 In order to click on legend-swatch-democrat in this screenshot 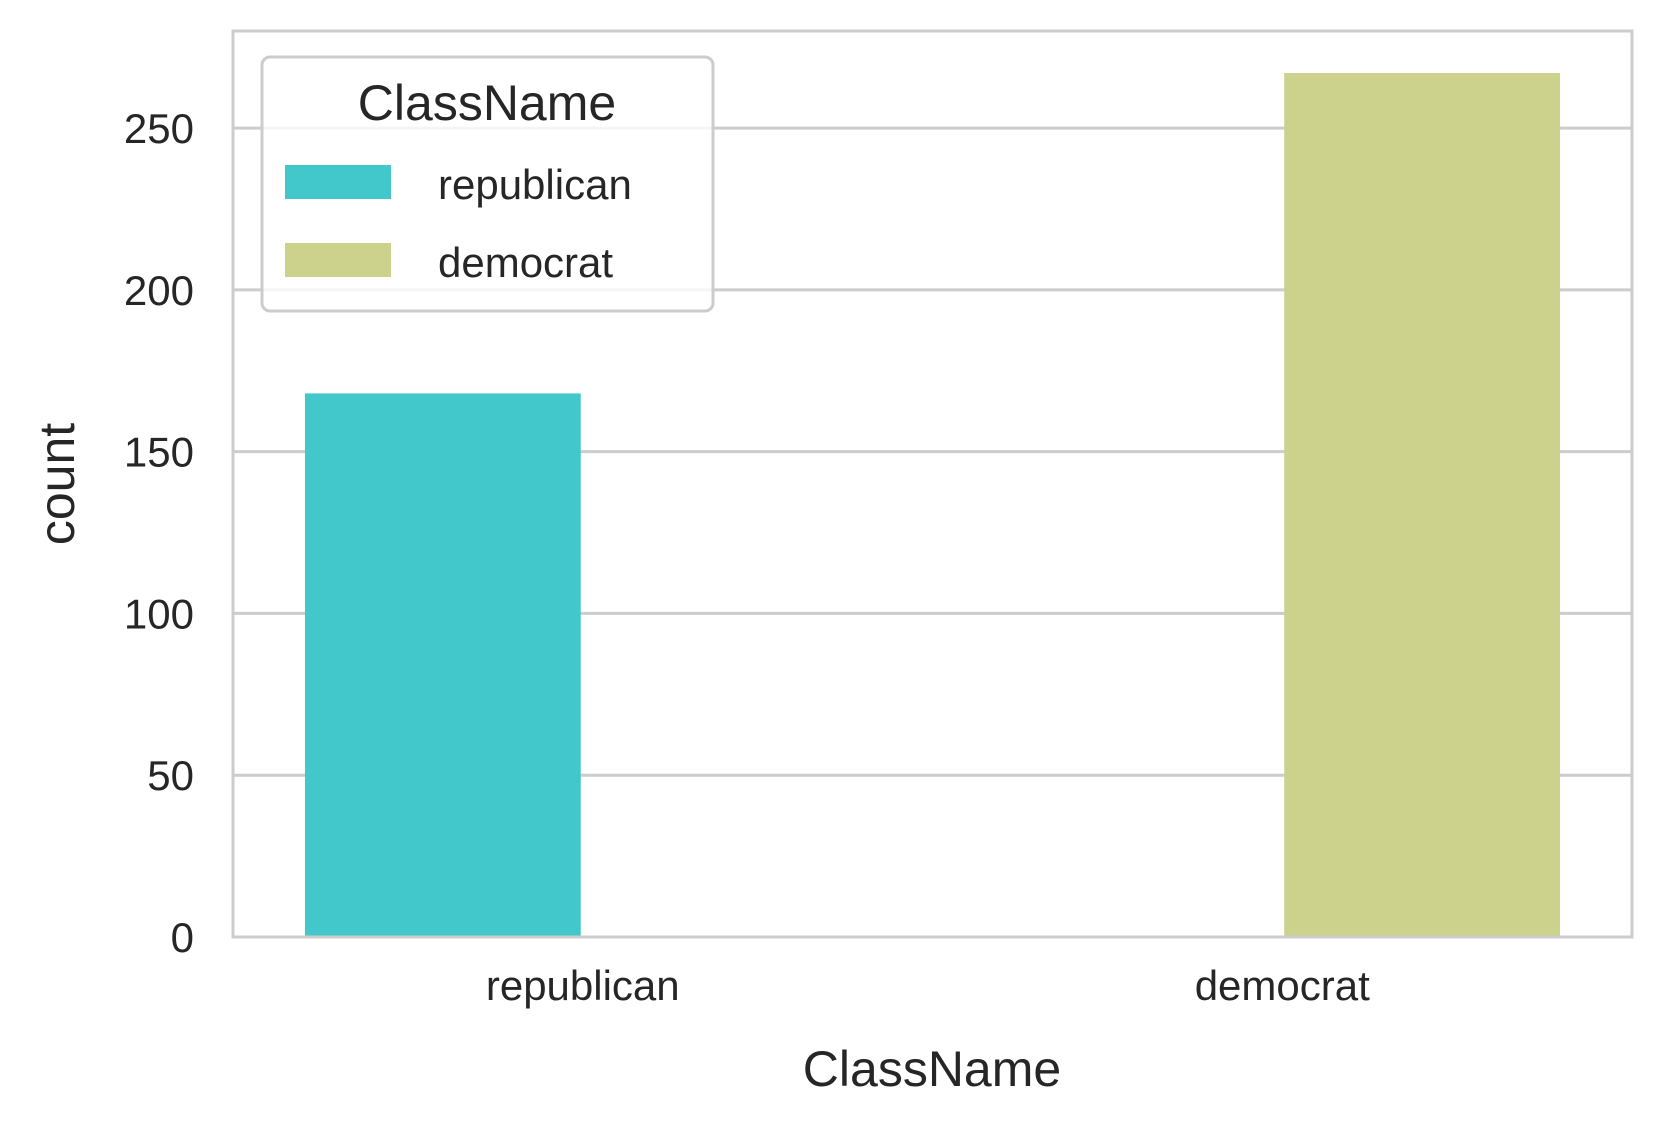, I will do `click(338, 260)`.